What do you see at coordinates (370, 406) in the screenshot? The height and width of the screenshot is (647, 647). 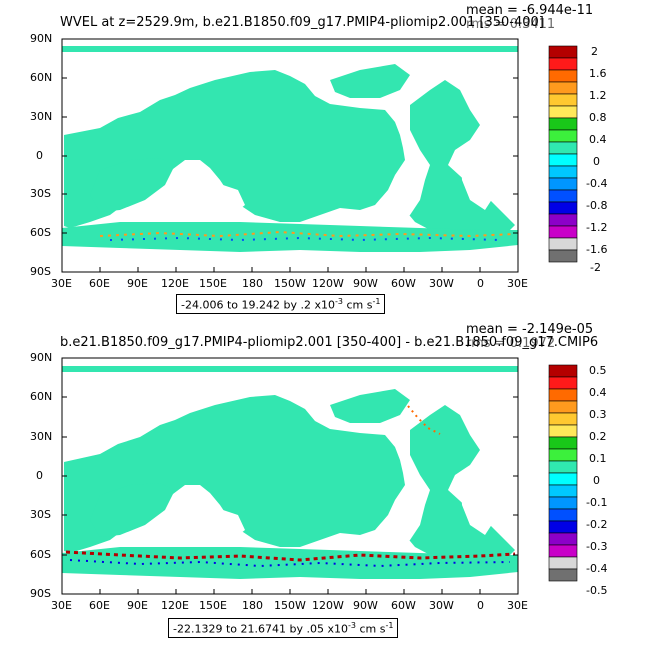 I see `ocean-arctic` at bounding box center [370, 406].